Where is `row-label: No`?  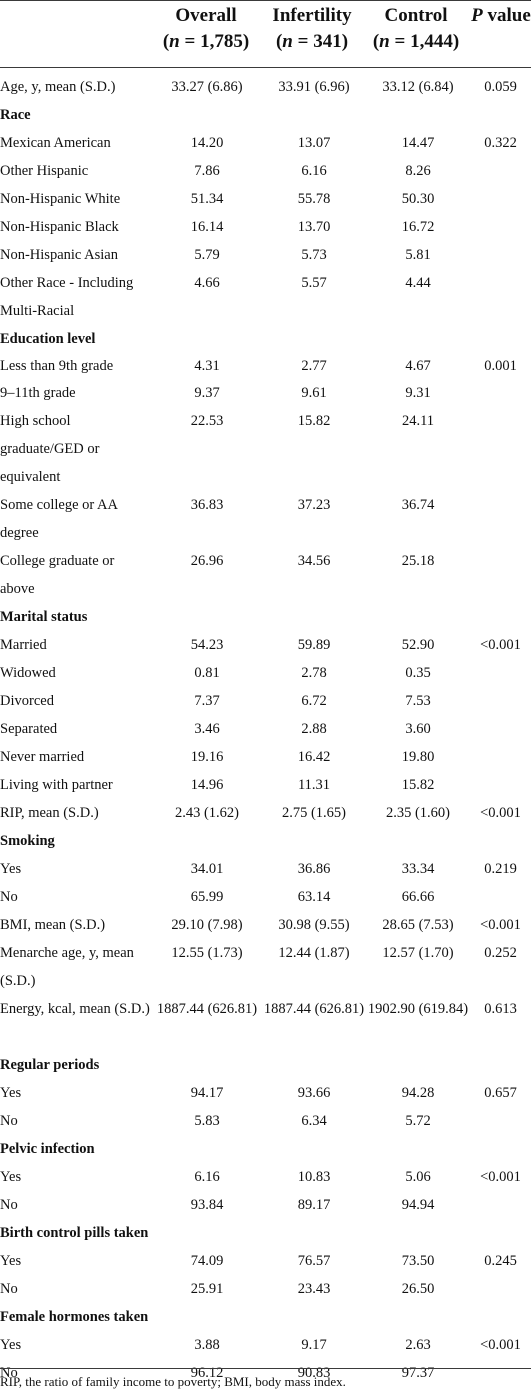
row-label: No is located at coordinates (9, 1289).